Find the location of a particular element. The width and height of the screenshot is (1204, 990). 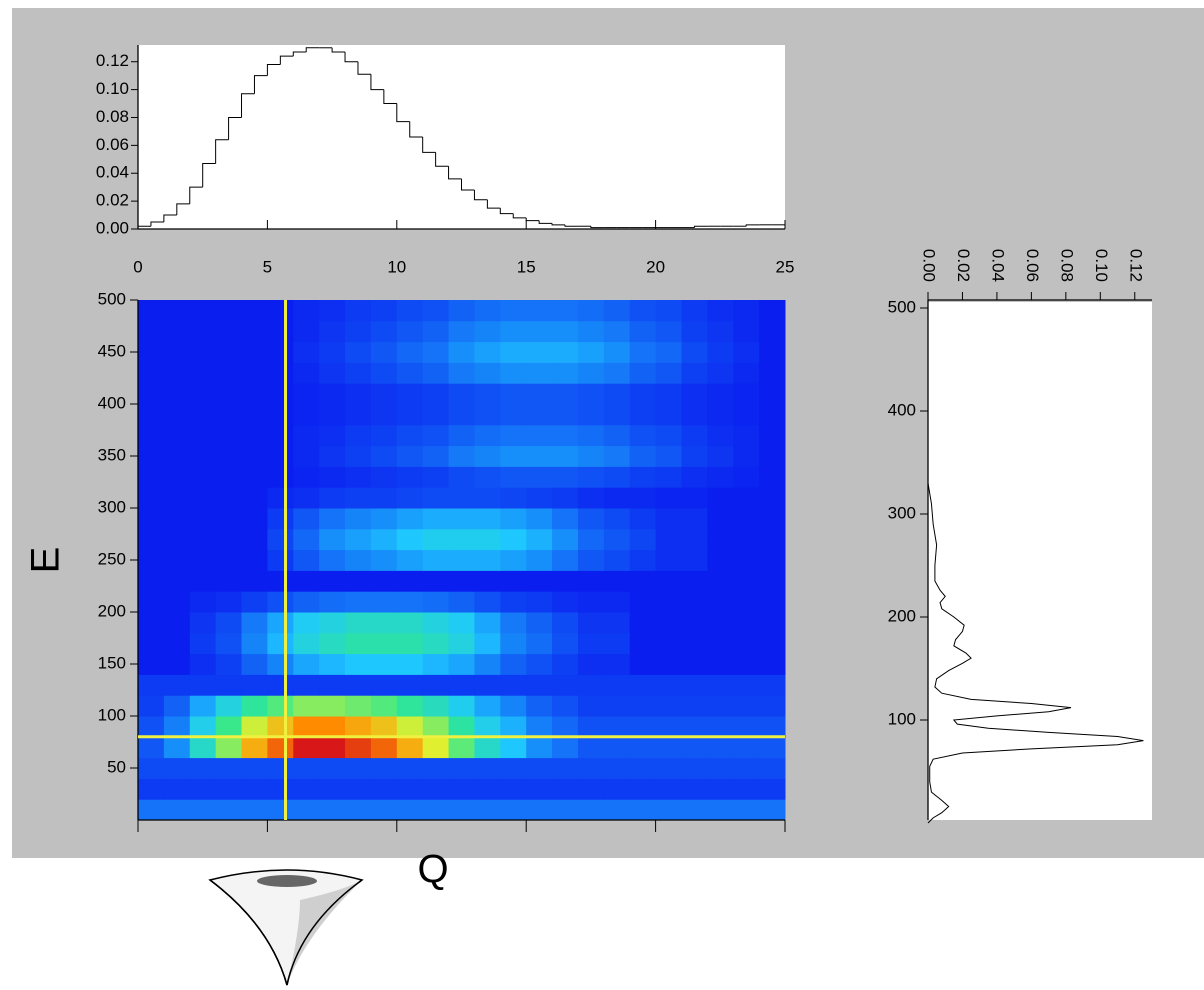

y-tick-label: 0.04 is located at coordinates (112, 172).